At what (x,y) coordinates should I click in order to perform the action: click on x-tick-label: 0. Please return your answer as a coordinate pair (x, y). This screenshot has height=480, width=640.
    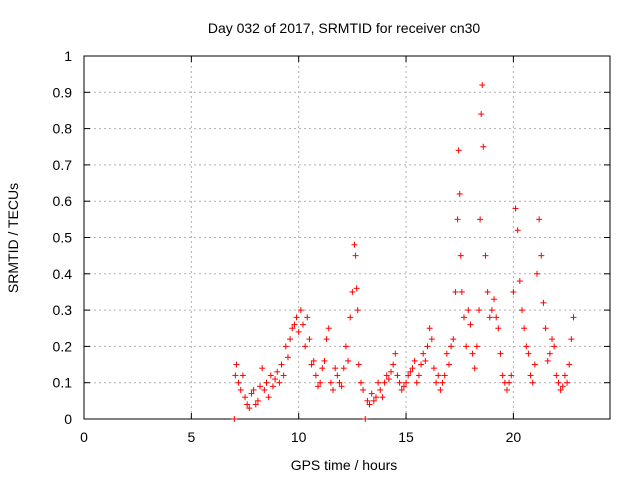
    Looking at the image, I should click on (84, 437).